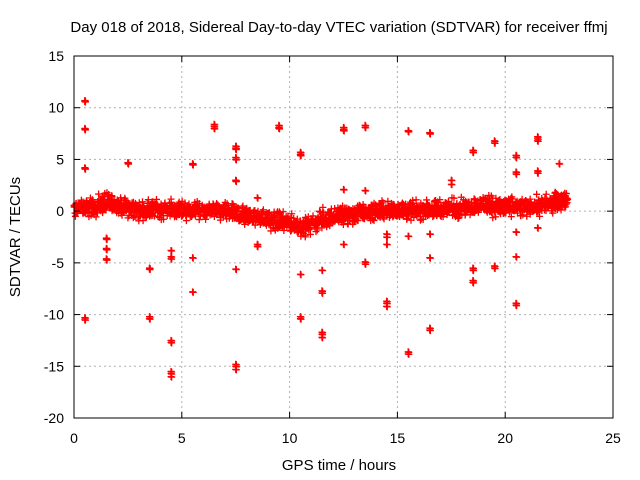 This screenshot has height=480, width=640. I want to click on y-tick-label: 5, so click(60, 159).